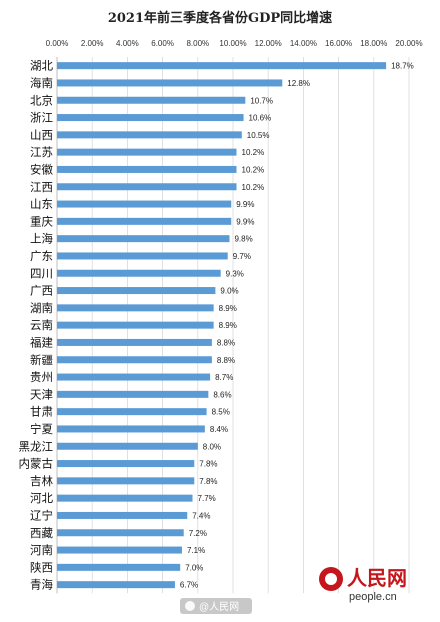 This screenshot has height=622, width=440. What do you see at coordinates (242, 256) in the screenshot?
I see `data-label: 9.7%` at bounding box center [242, 256].